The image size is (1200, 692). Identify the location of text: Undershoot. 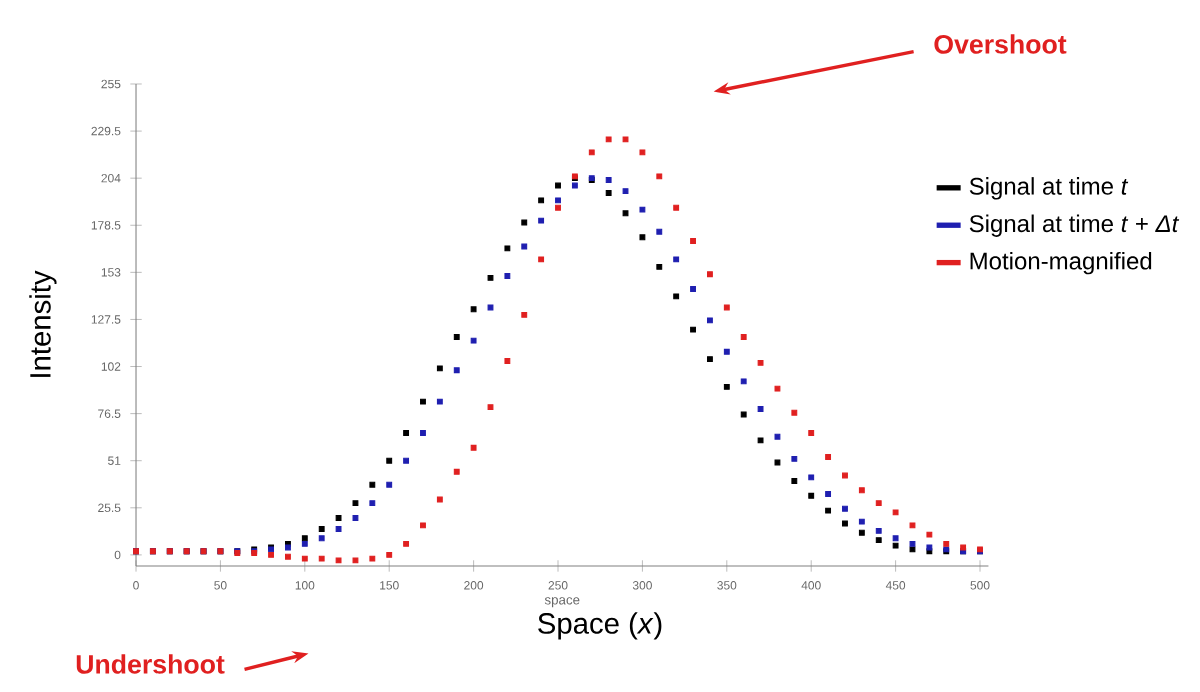
(150, 664).